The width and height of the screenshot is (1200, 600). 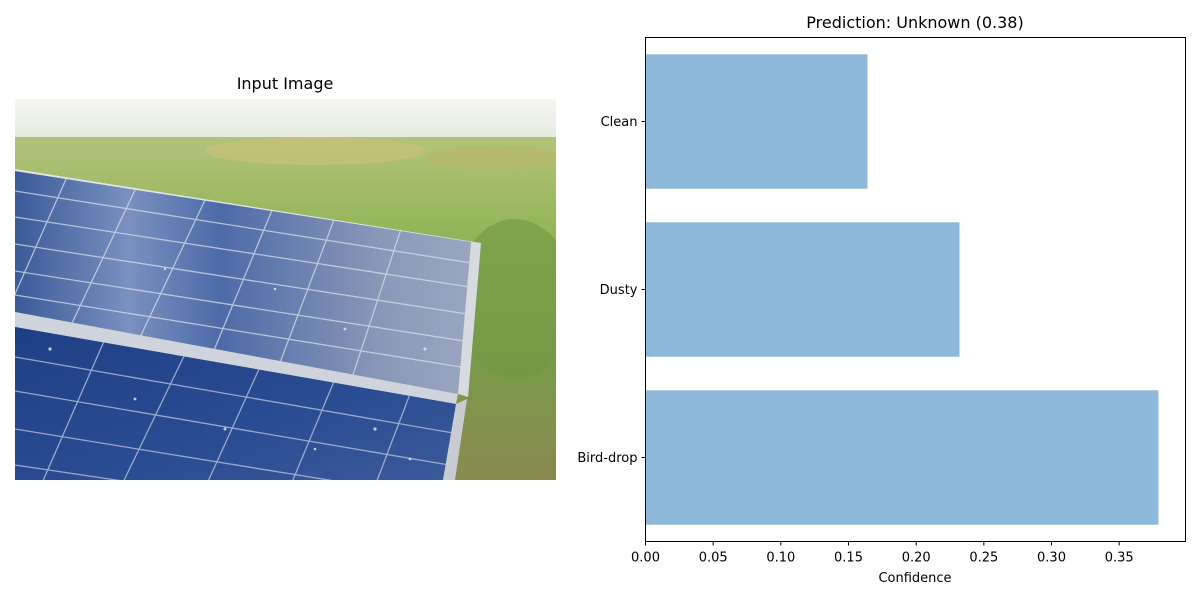 What do you see at coordinates (983, 558) in the screenshot?
I see `x-tick-label: 0.25` at bounding box center [983, 558].